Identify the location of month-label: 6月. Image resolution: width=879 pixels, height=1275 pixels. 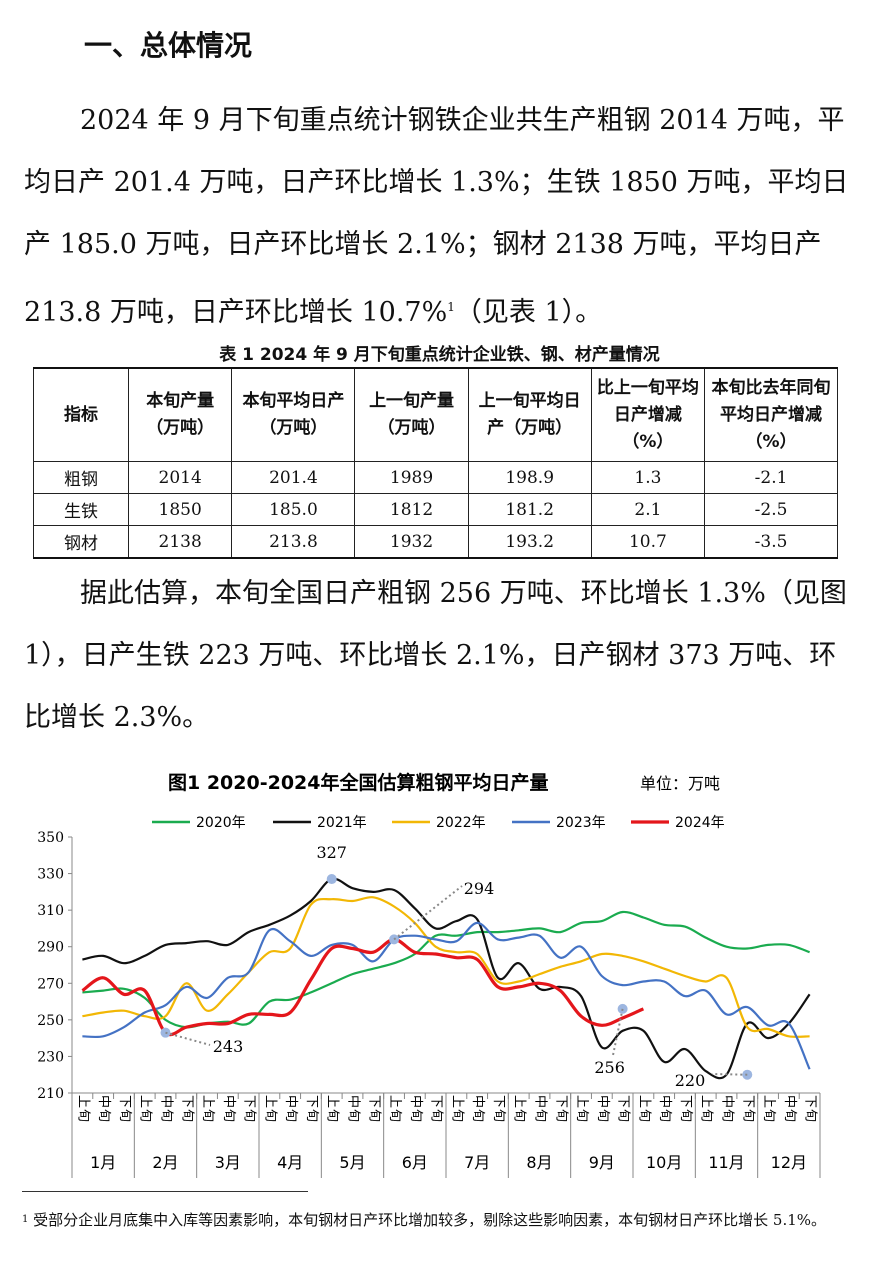
(415, 1162).